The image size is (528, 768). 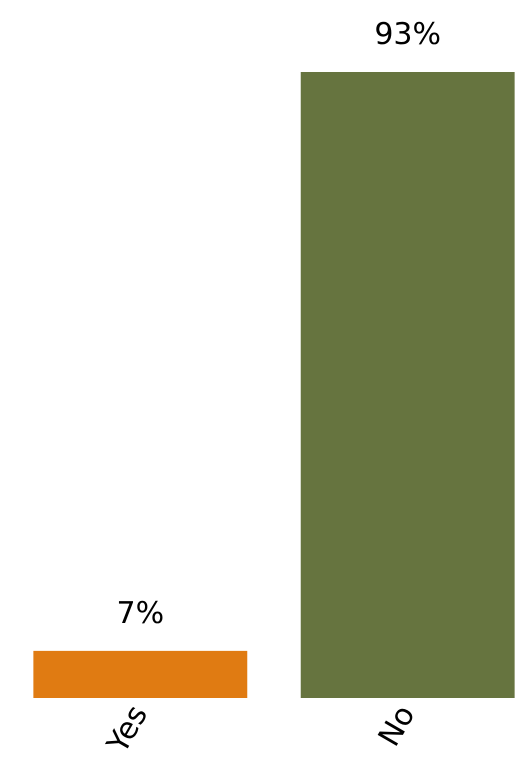 I want to click on data-label: 93%, so click(x=408, y=34).